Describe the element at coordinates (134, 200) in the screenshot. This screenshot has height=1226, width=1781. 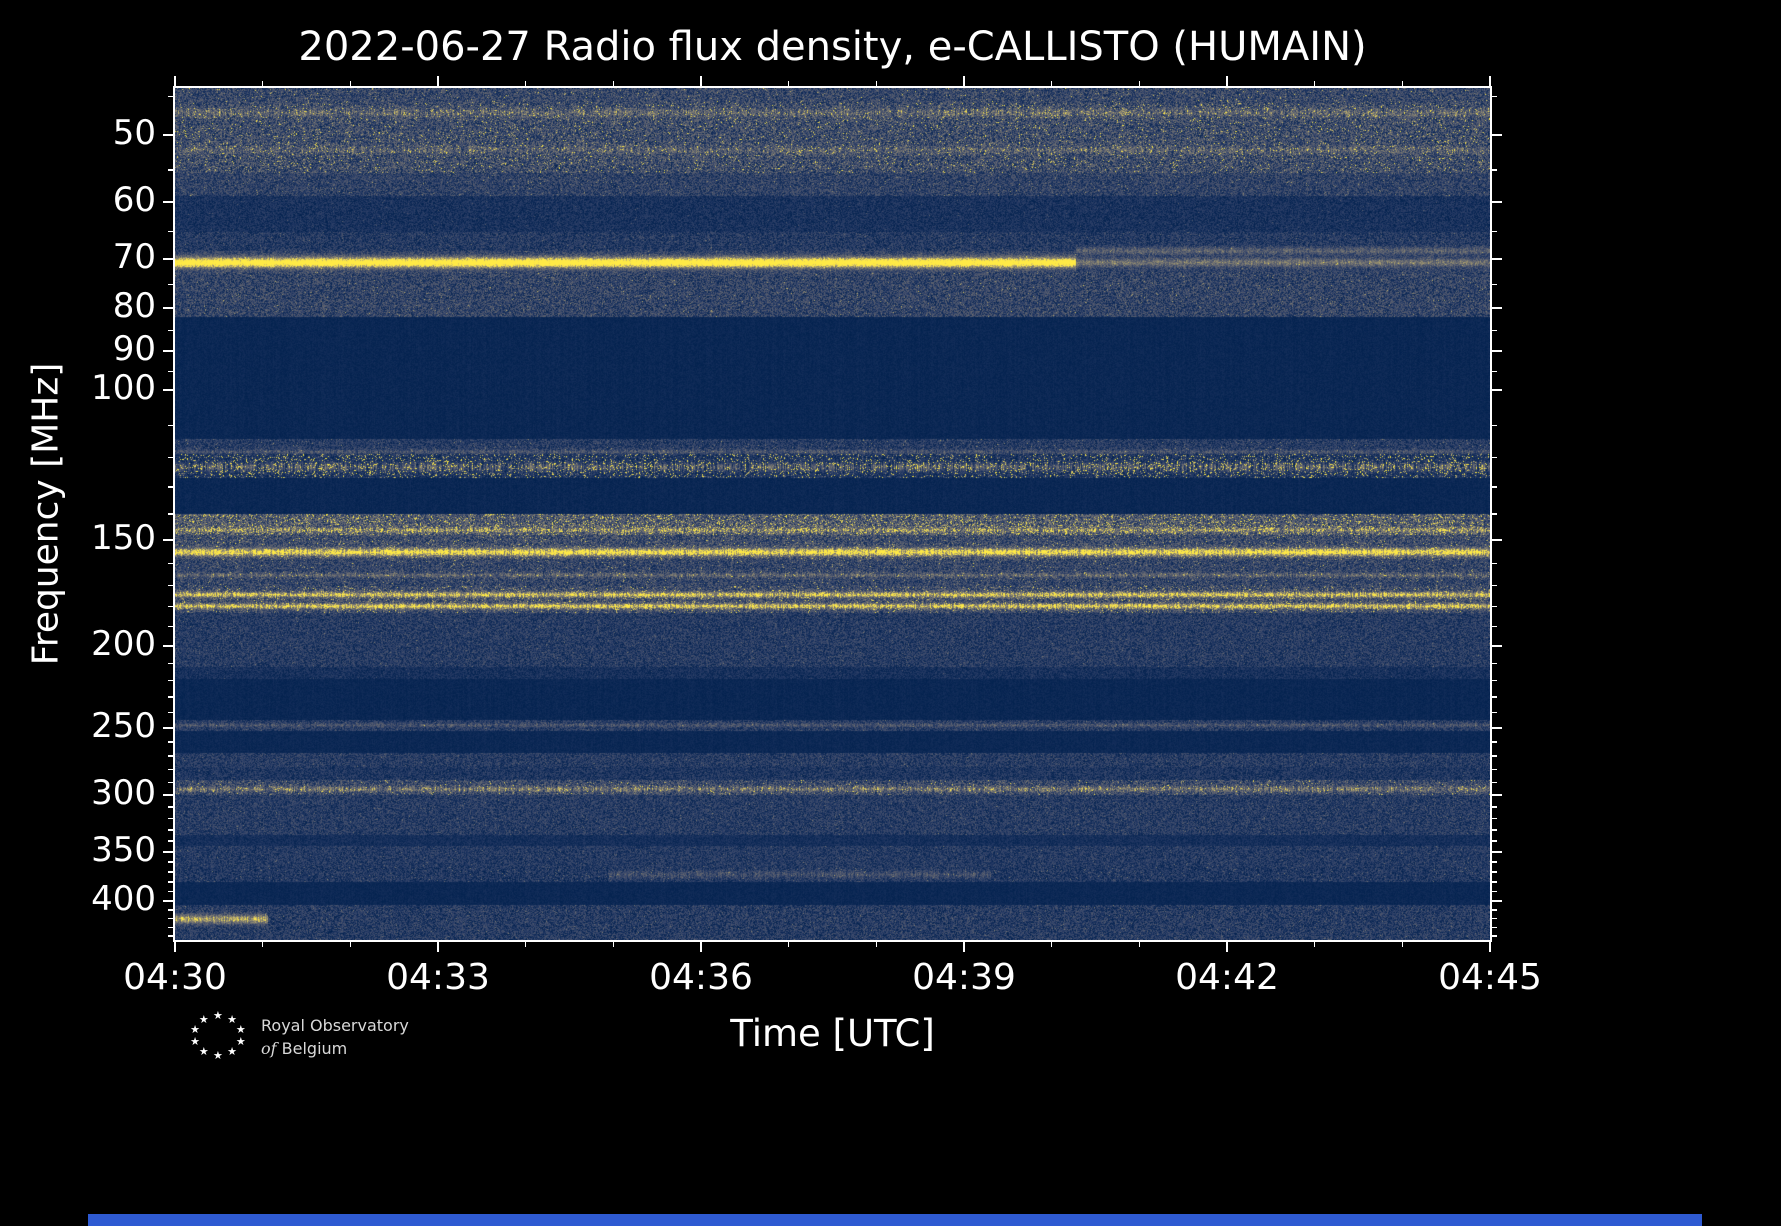
I see `y-tick-label: 60` at that location.